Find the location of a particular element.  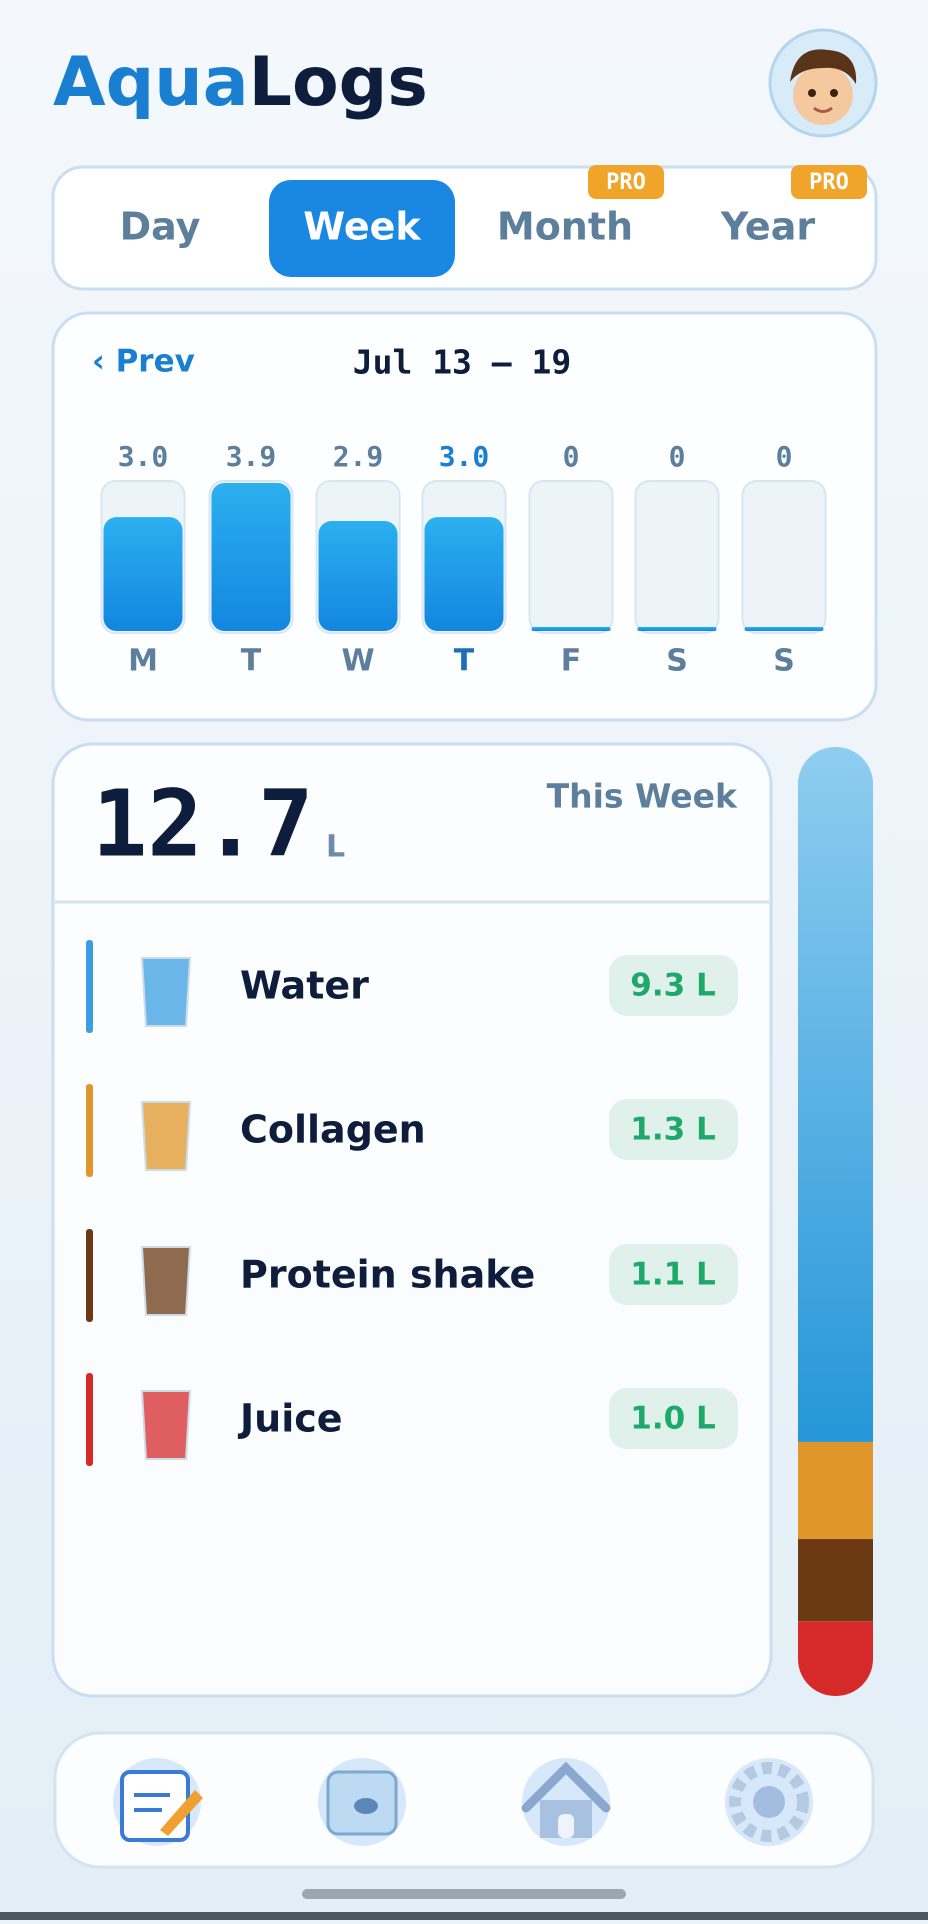

home-indicator is located at coordinates (464, 1894).